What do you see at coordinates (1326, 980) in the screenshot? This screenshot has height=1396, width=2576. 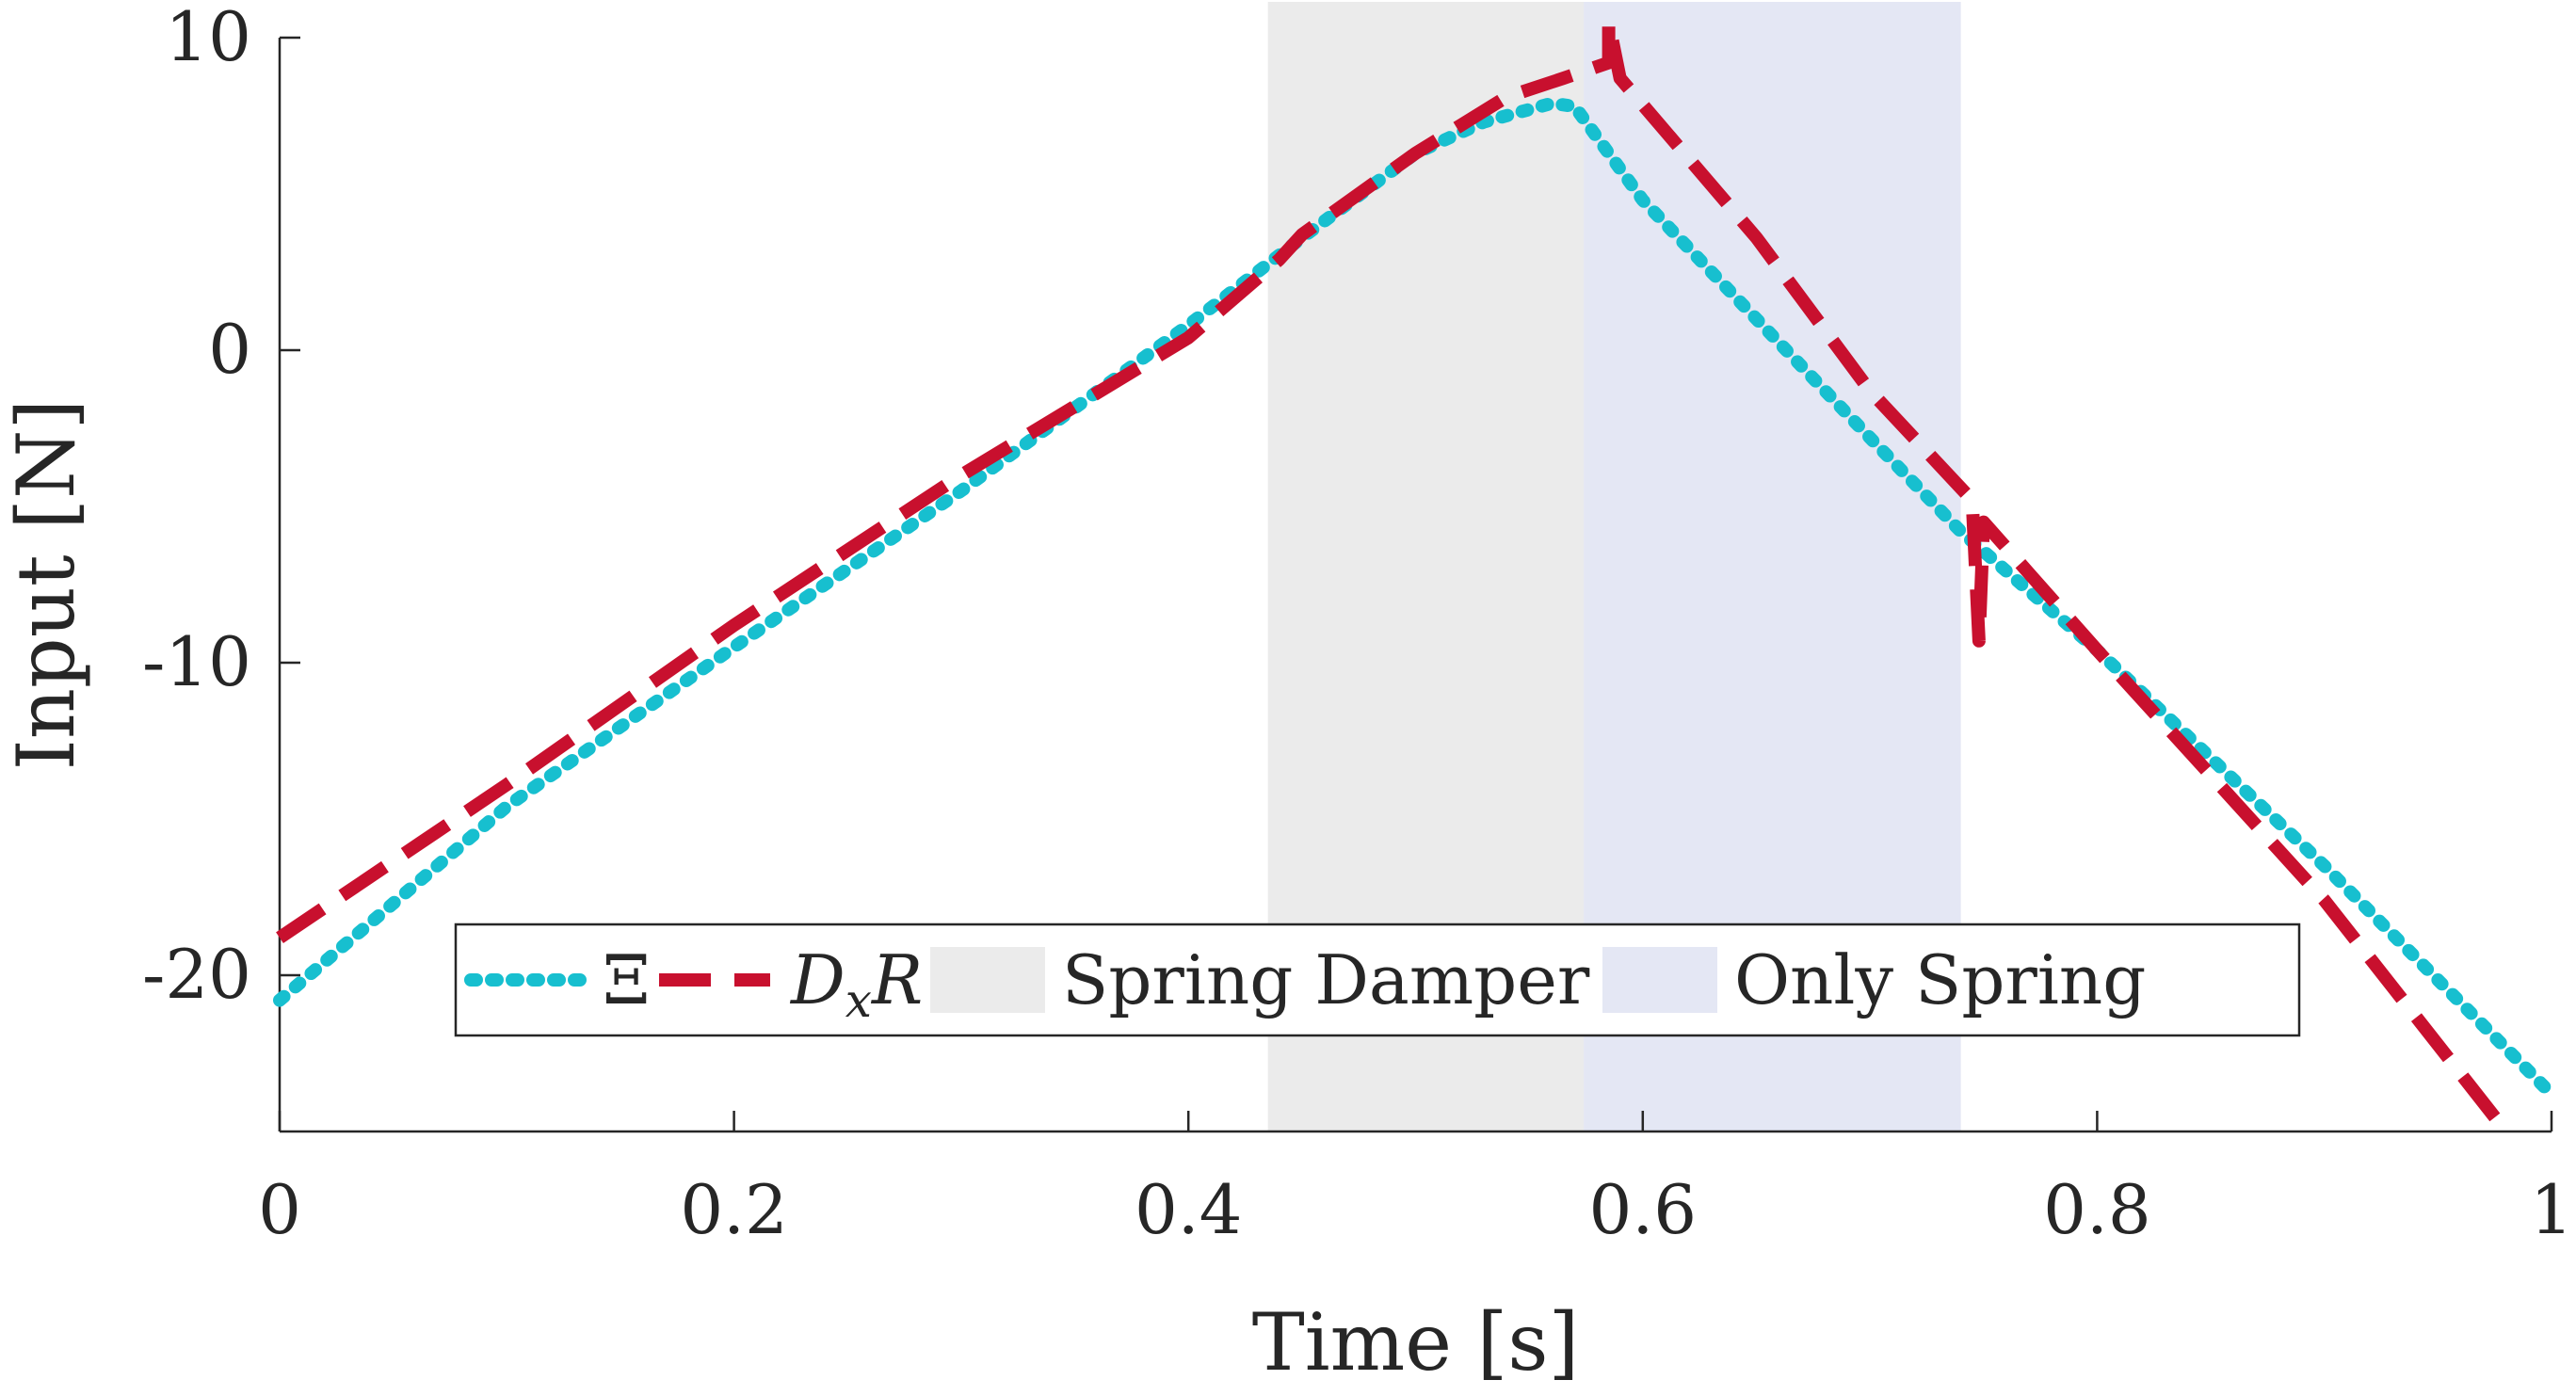 I see `legend-label: Spring Damper` at bounding box center [1326, 980].